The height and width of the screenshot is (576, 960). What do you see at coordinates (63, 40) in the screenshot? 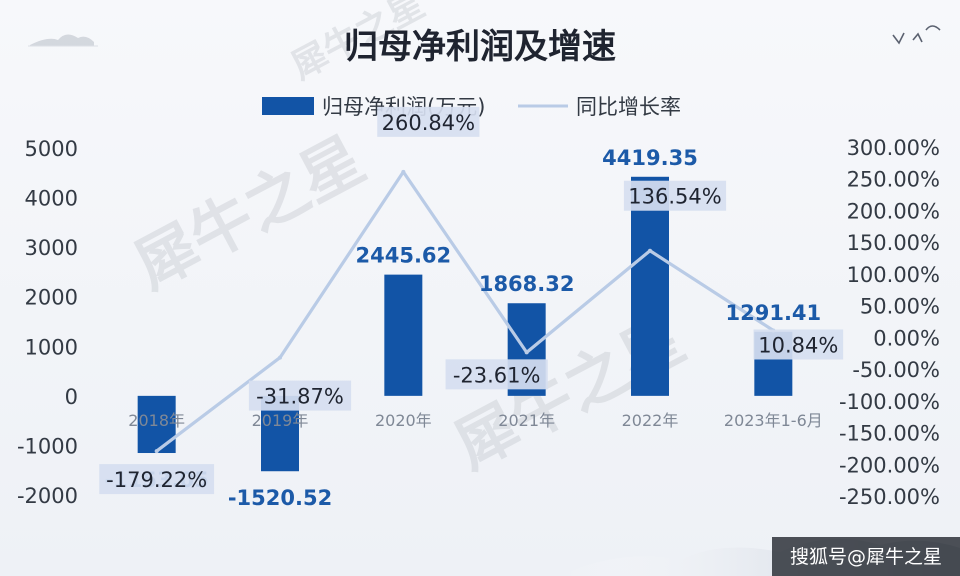
I see `mountain-decoration-icon` at bounding box center [63, 40].